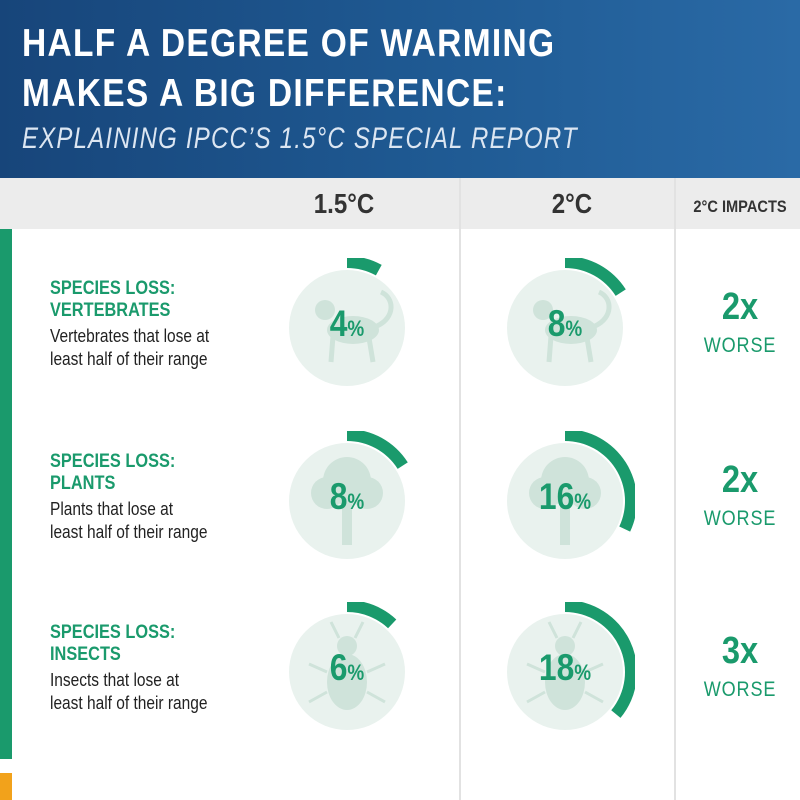 The image size is (800, 800). I want to click on gauge-1-5c: 4%, so click(347, 328).